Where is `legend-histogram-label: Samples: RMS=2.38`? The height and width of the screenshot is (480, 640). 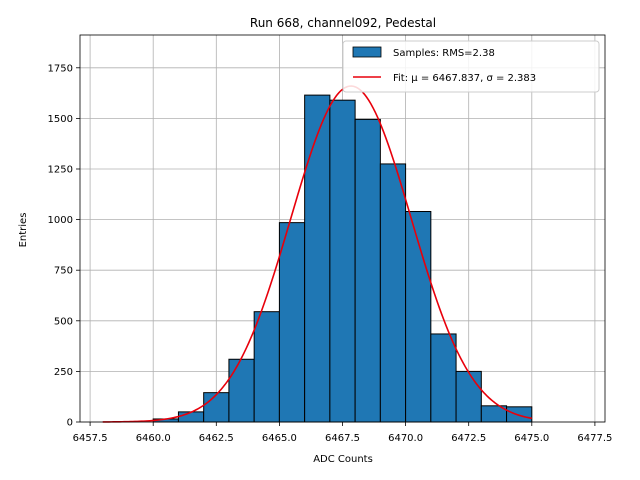 legend-histogram-label: Samples: RMS=2.38 is located at coordinates (444, 53).